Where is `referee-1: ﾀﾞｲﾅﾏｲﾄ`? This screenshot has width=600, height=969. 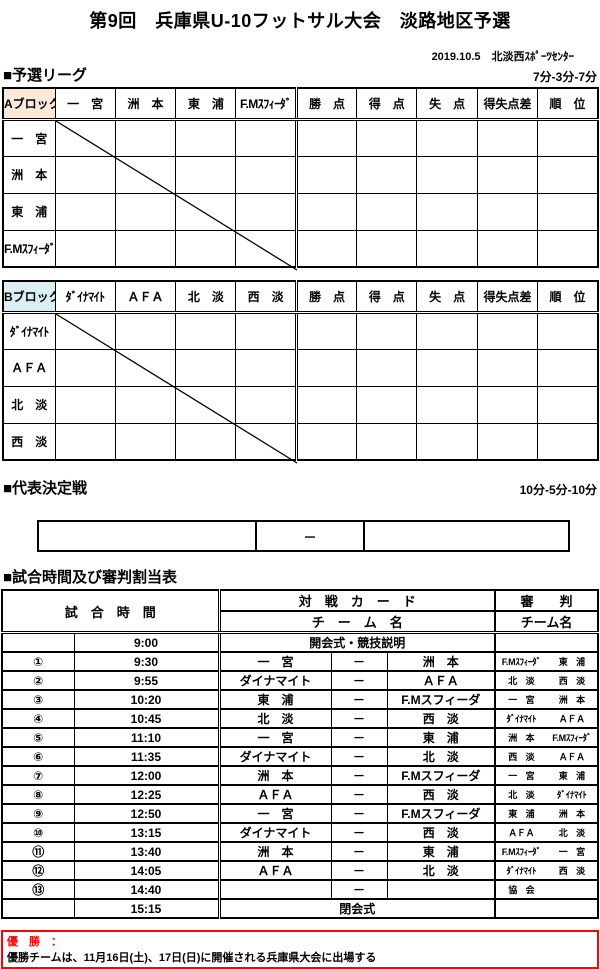
referee-1: ﾀﾞｲﾅﾏｲﾄ is located at coordinates (521, 719).